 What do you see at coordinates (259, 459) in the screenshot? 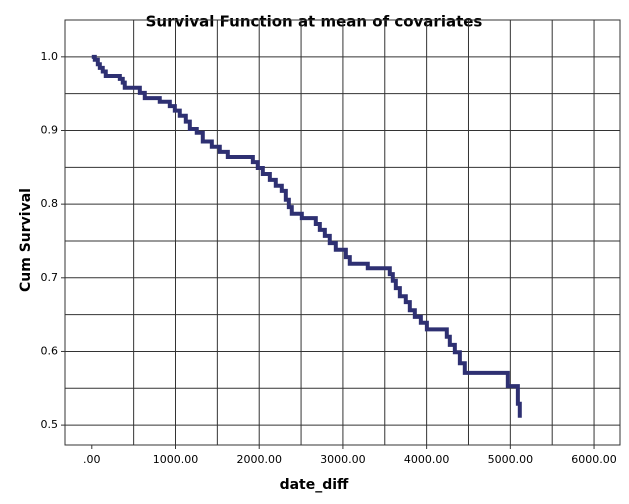
I see `x-tick-label: 2000.00` at bounding box center [259, 459].